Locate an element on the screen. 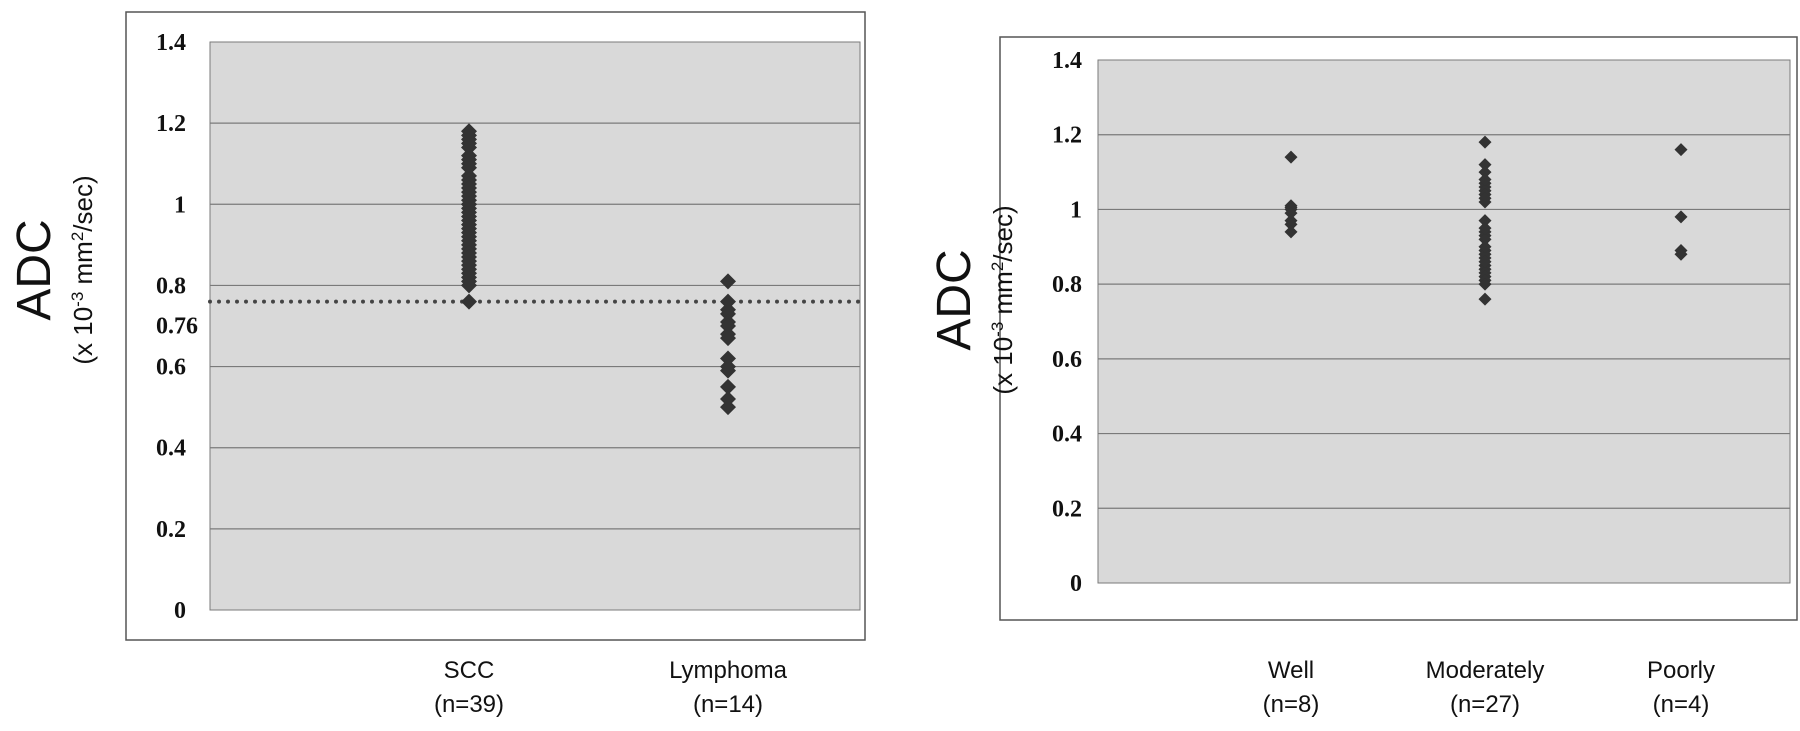  category-n-label: (n=4) is located at coordinates (1681, 704).